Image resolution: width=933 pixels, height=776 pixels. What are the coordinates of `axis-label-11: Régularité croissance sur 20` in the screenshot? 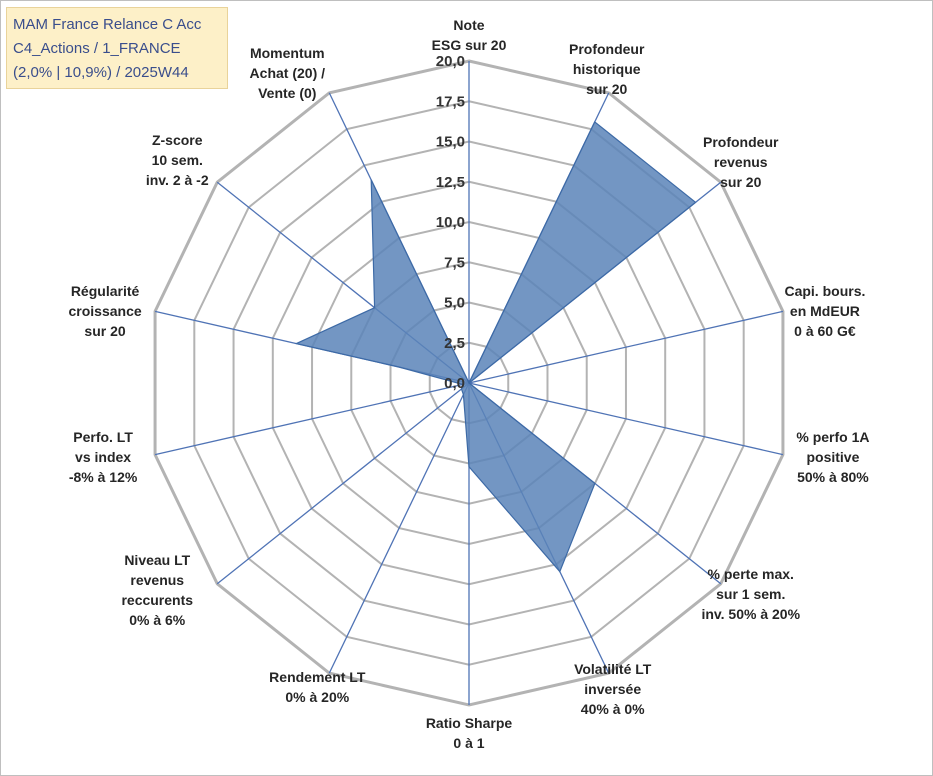 It's located at (104, 311).